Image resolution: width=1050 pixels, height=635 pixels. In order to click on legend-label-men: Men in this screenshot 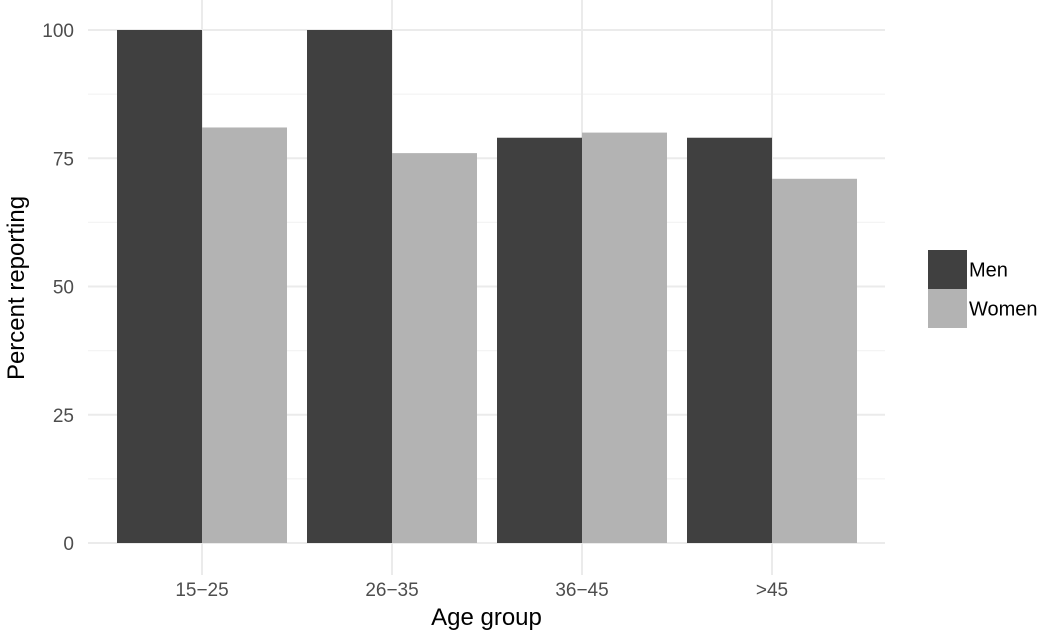, I will do `click(988, 271)`.